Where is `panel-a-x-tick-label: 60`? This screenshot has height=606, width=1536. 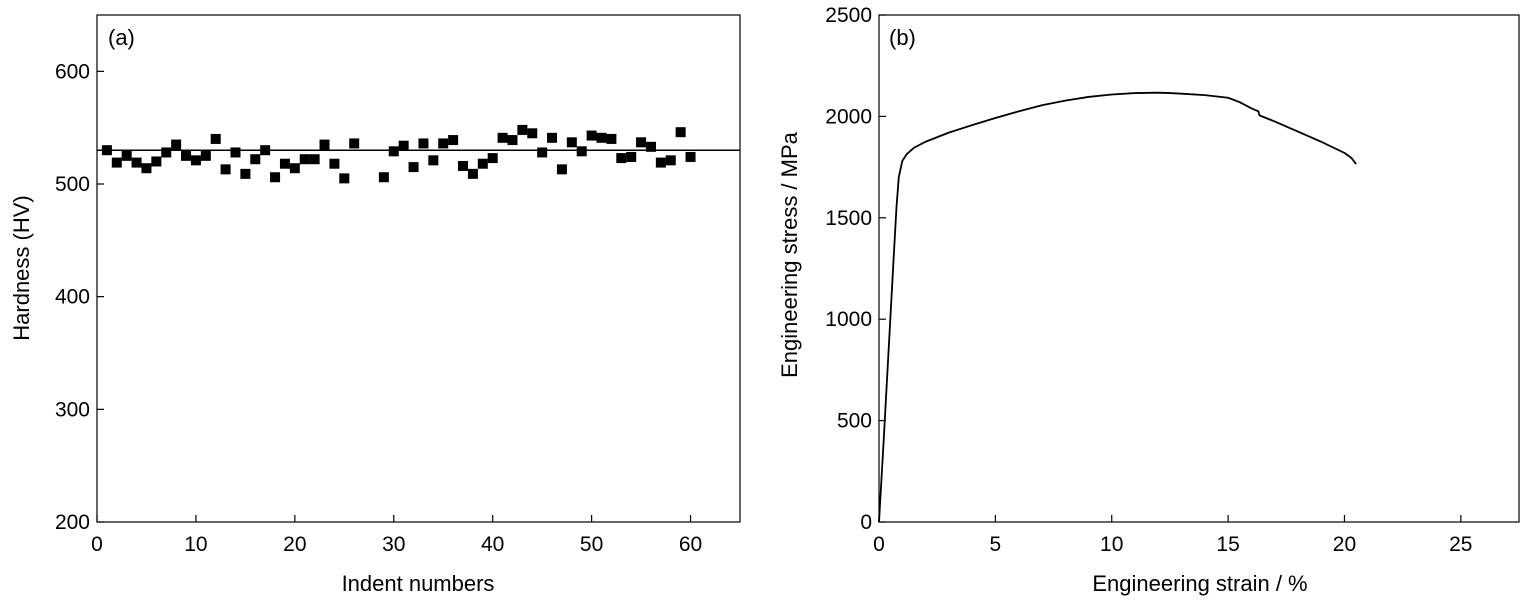
panel-a-x-tick-label: 60 is located at coordinates (690, 544).